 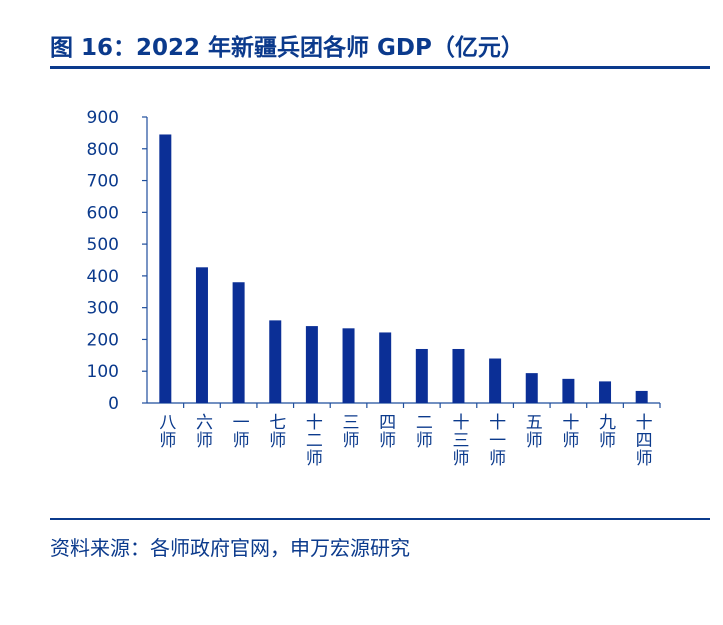 I want to click on y-tick-label: 500, so click(x=103, y=245).